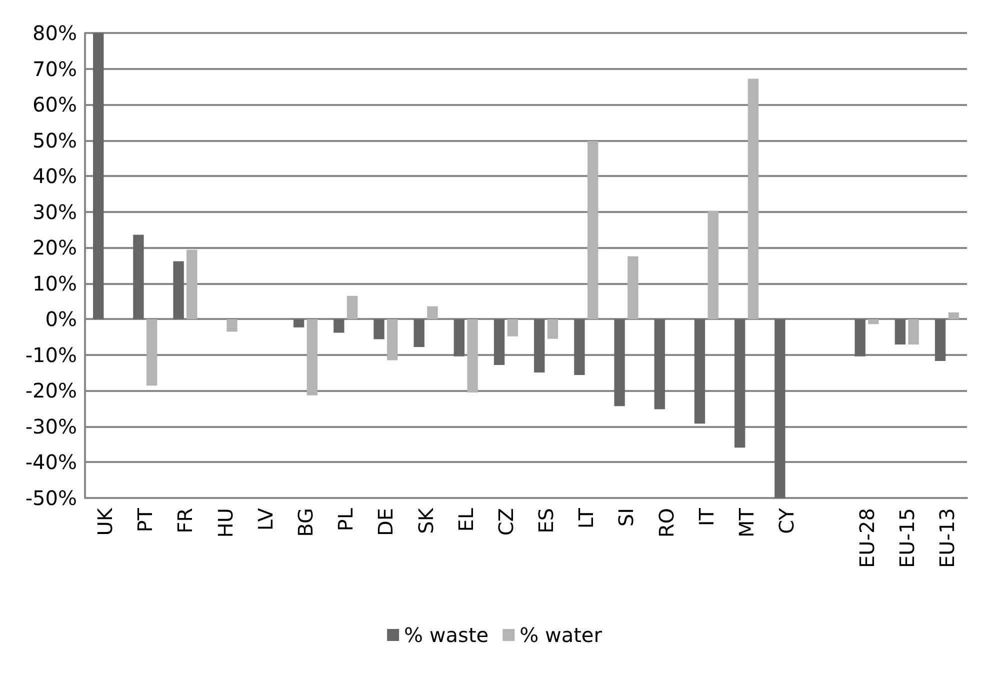  I want to click on x-tick-label: LT, so click(586, 518).